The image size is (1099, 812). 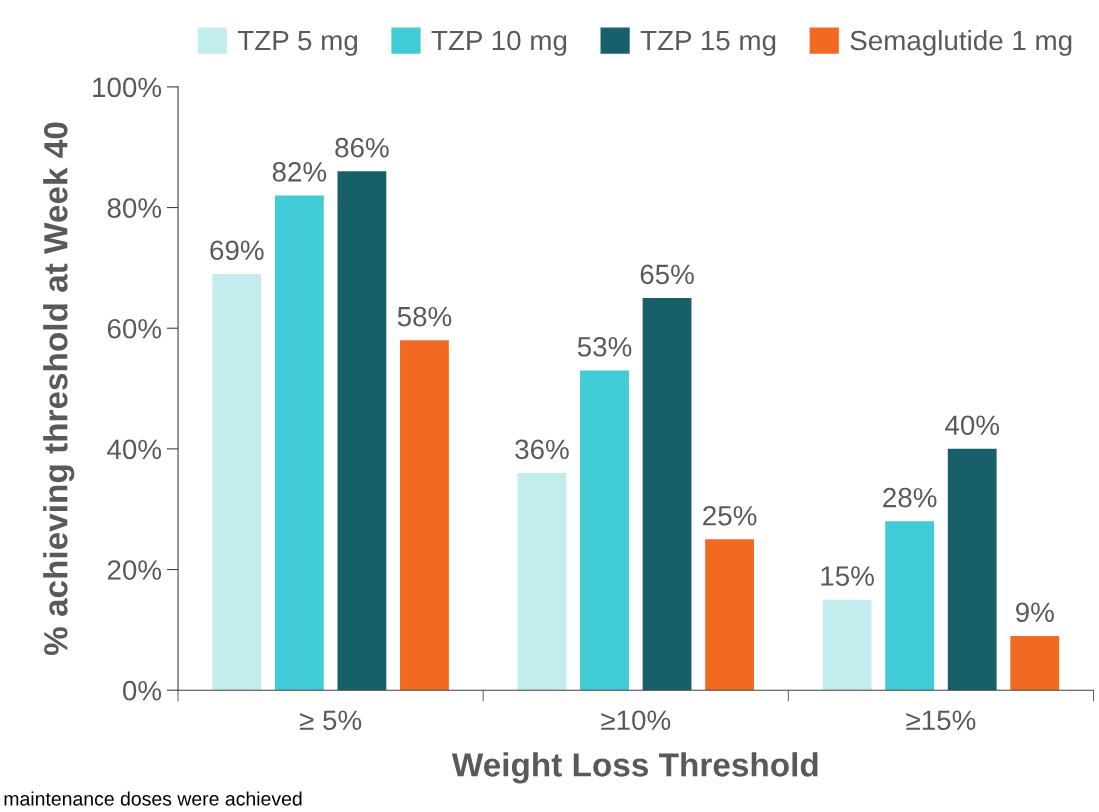 What do you see at coordinates (634, 768) in the screenshot?
I see `x-axis-title: Weight Loss Threshold` at bounding box center [634, 768].